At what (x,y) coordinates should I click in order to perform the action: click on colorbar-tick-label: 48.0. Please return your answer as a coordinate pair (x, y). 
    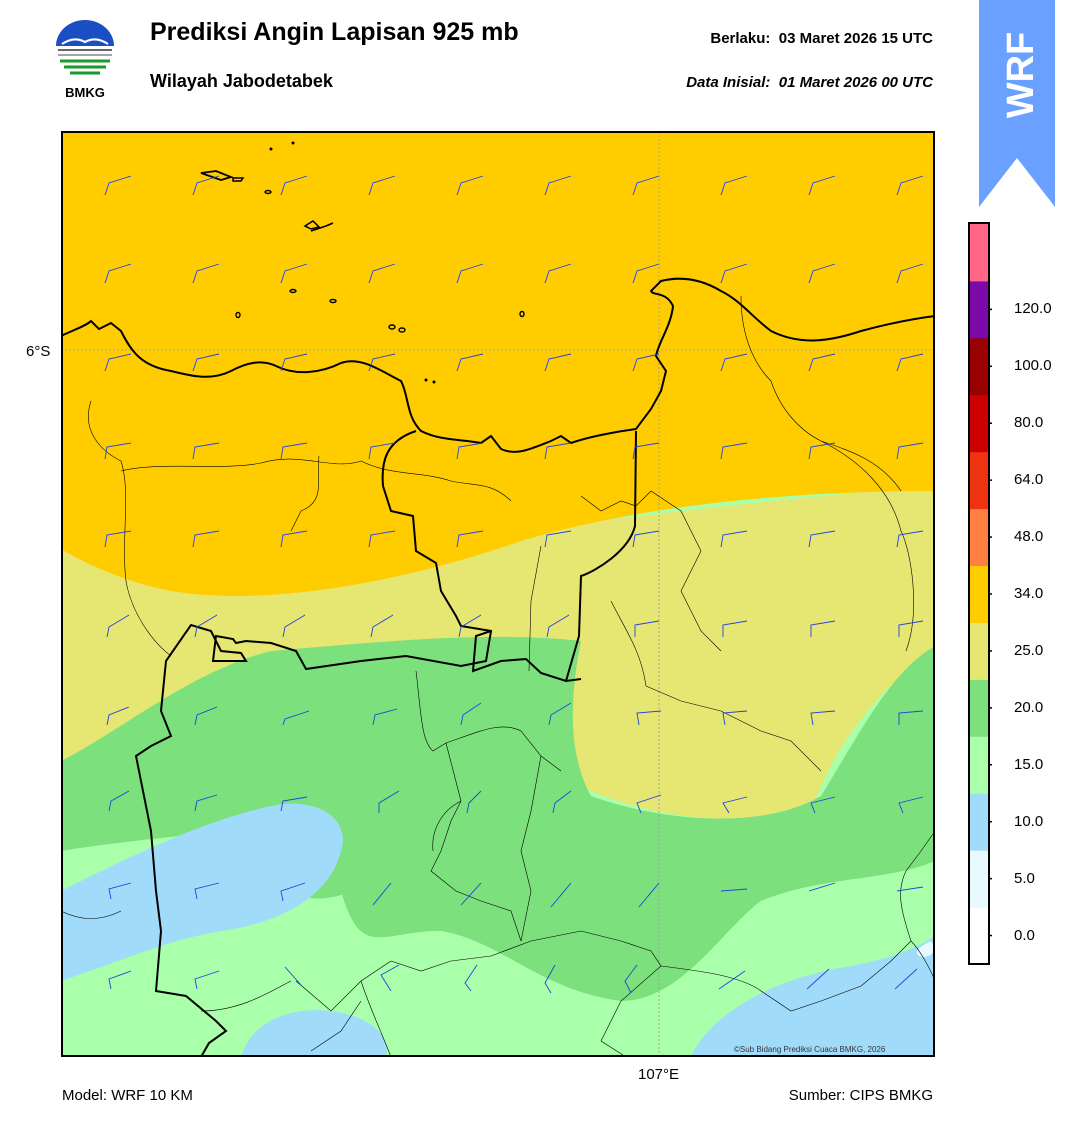
    Looking at the image, I should click on (1029, 537).